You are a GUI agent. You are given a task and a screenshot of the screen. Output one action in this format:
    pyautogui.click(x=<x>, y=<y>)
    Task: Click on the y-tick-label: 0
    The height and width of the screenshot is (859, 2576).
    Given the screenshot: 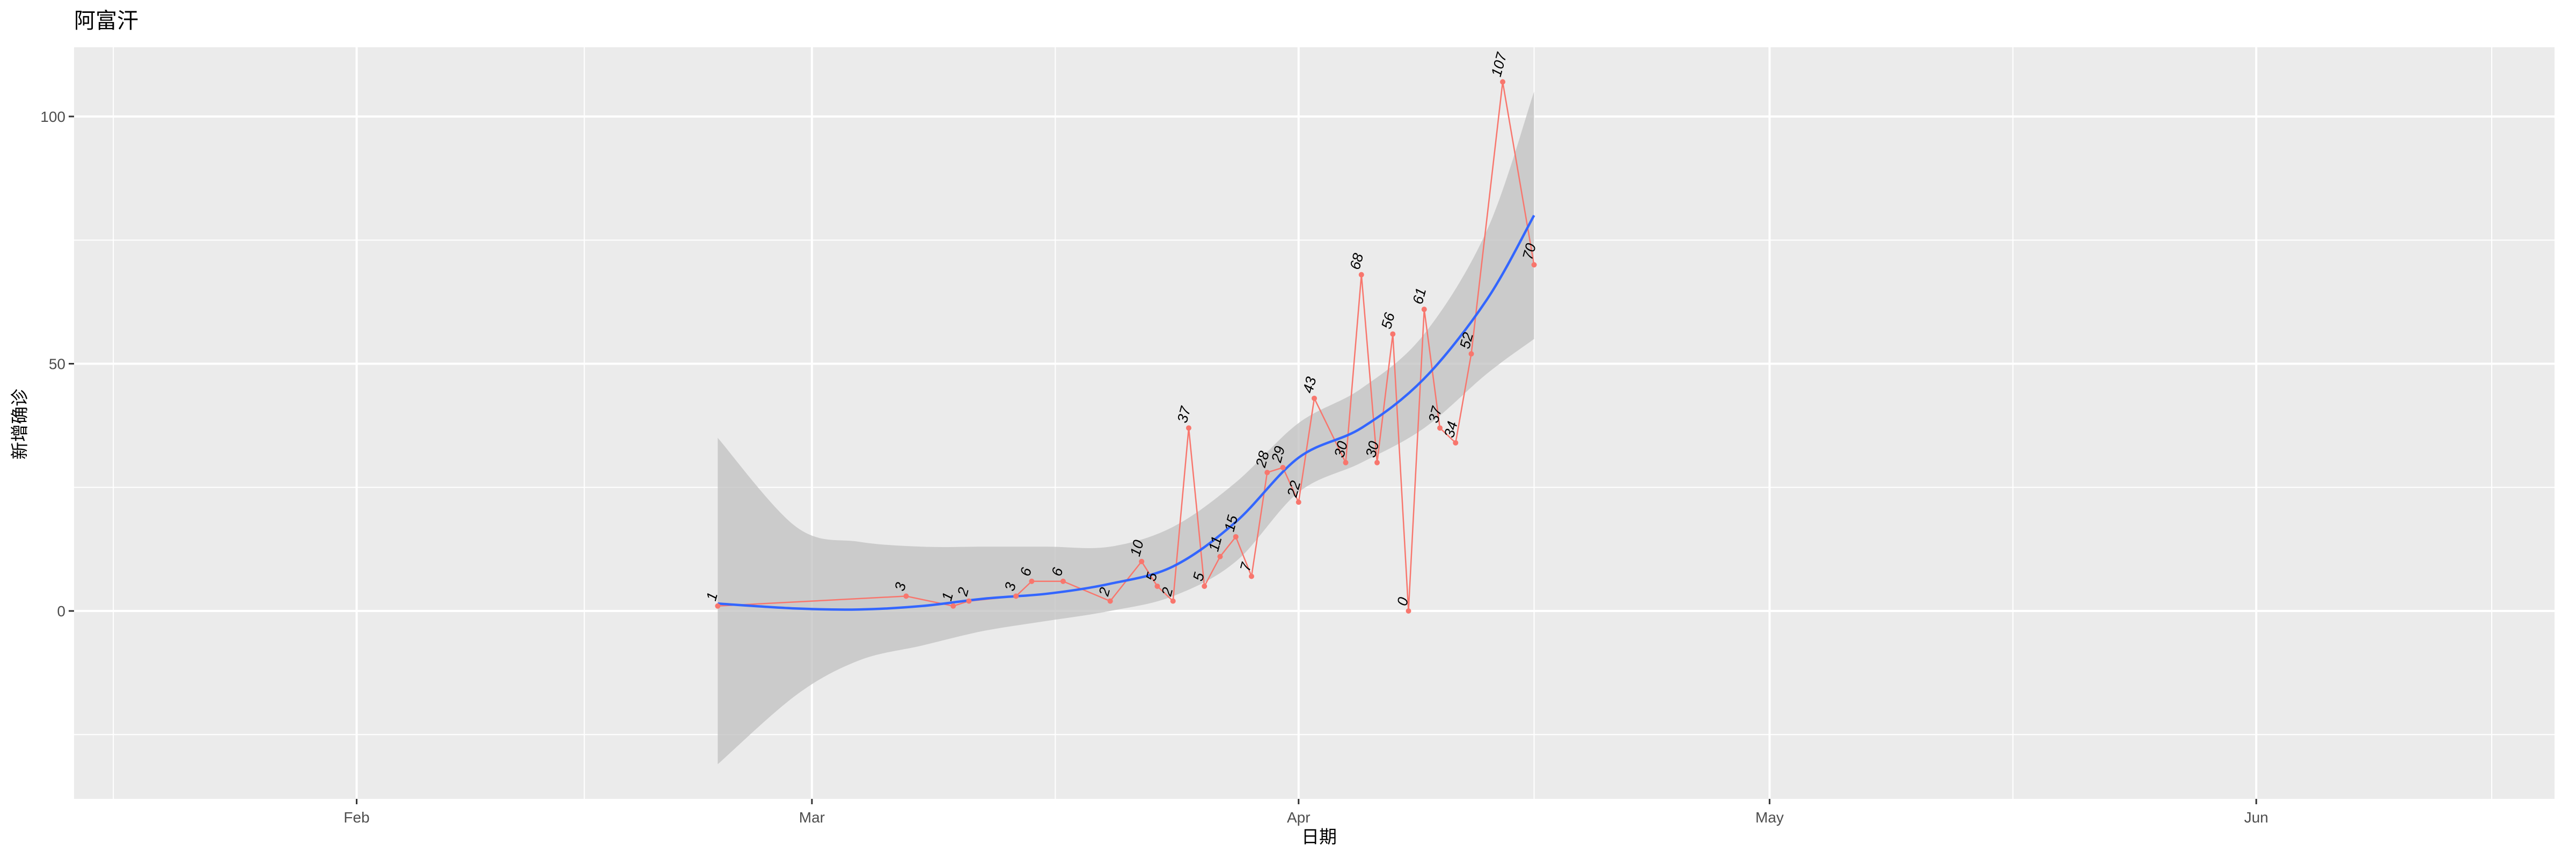 What is the action you would take?
    pyautogui.click(x=61, y=611)
    